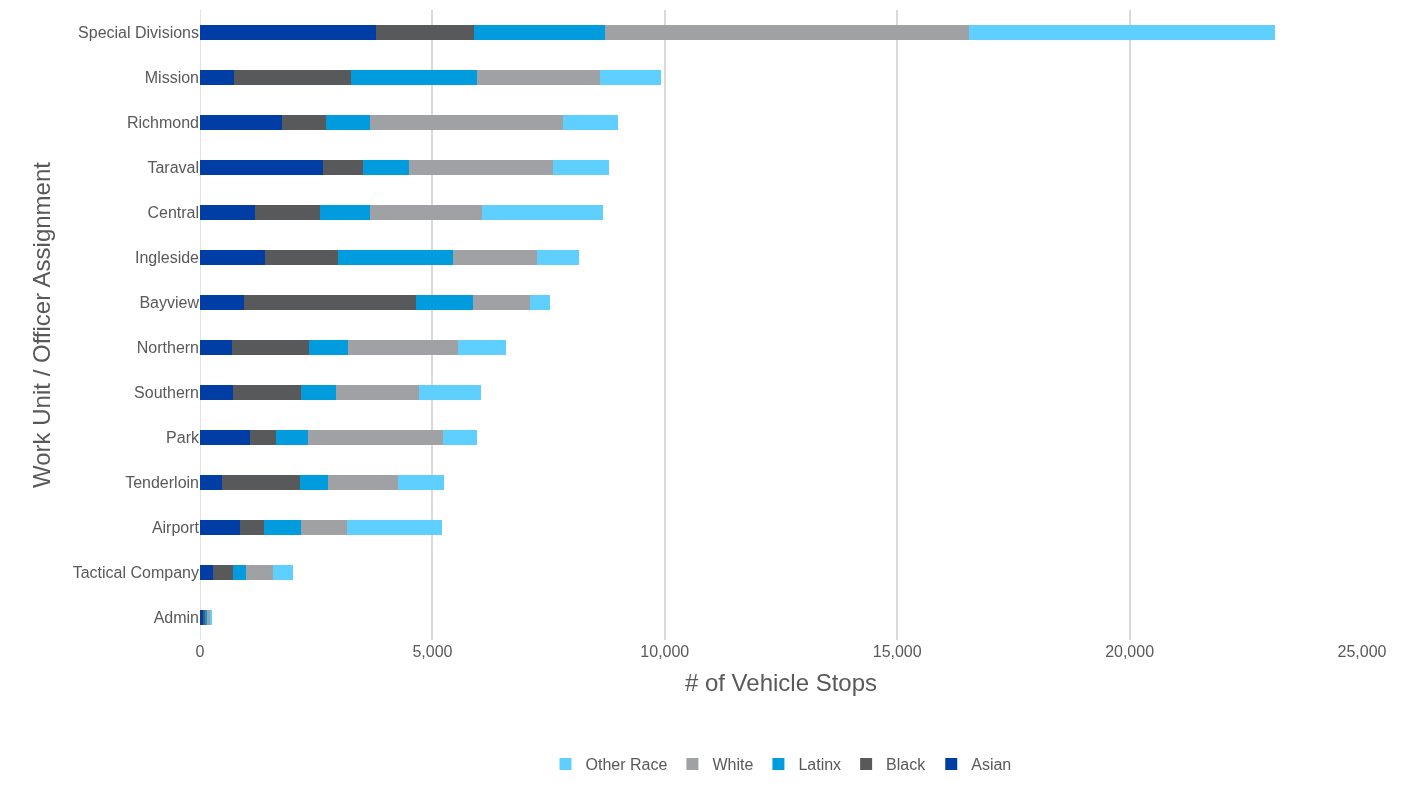  I want to click on legend-label: Other Race, so click(626, 765).